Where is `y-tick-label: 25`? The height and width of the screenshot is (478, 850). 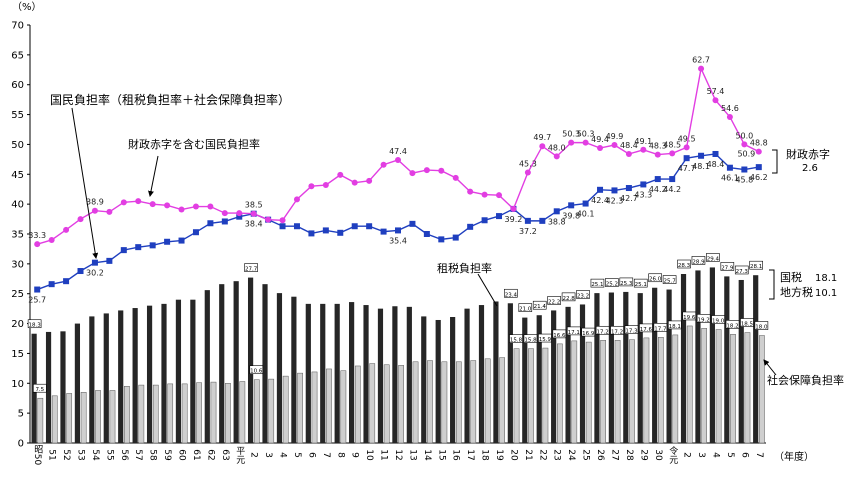
y-tick-label: 25 is located at coordinates (17, 294).